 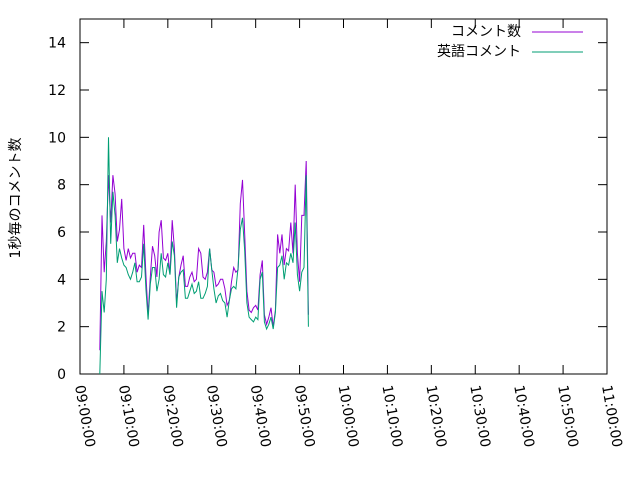 What do you see at coordinates (260, 416) in the screenshot?
I see `x-tick-label: 09:40:00` at bounding box center [260, 416].